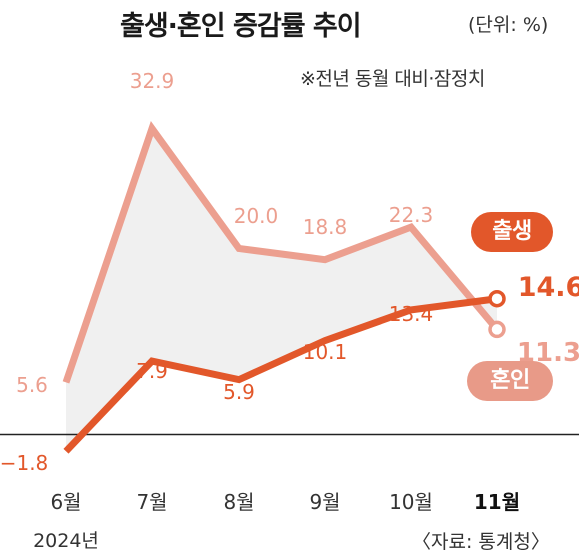 The width and height of the screenshot is (579, 558). Describe the element at coordinates (497, 329) in the screenshot. I see `marker-marriage-end` at that location.